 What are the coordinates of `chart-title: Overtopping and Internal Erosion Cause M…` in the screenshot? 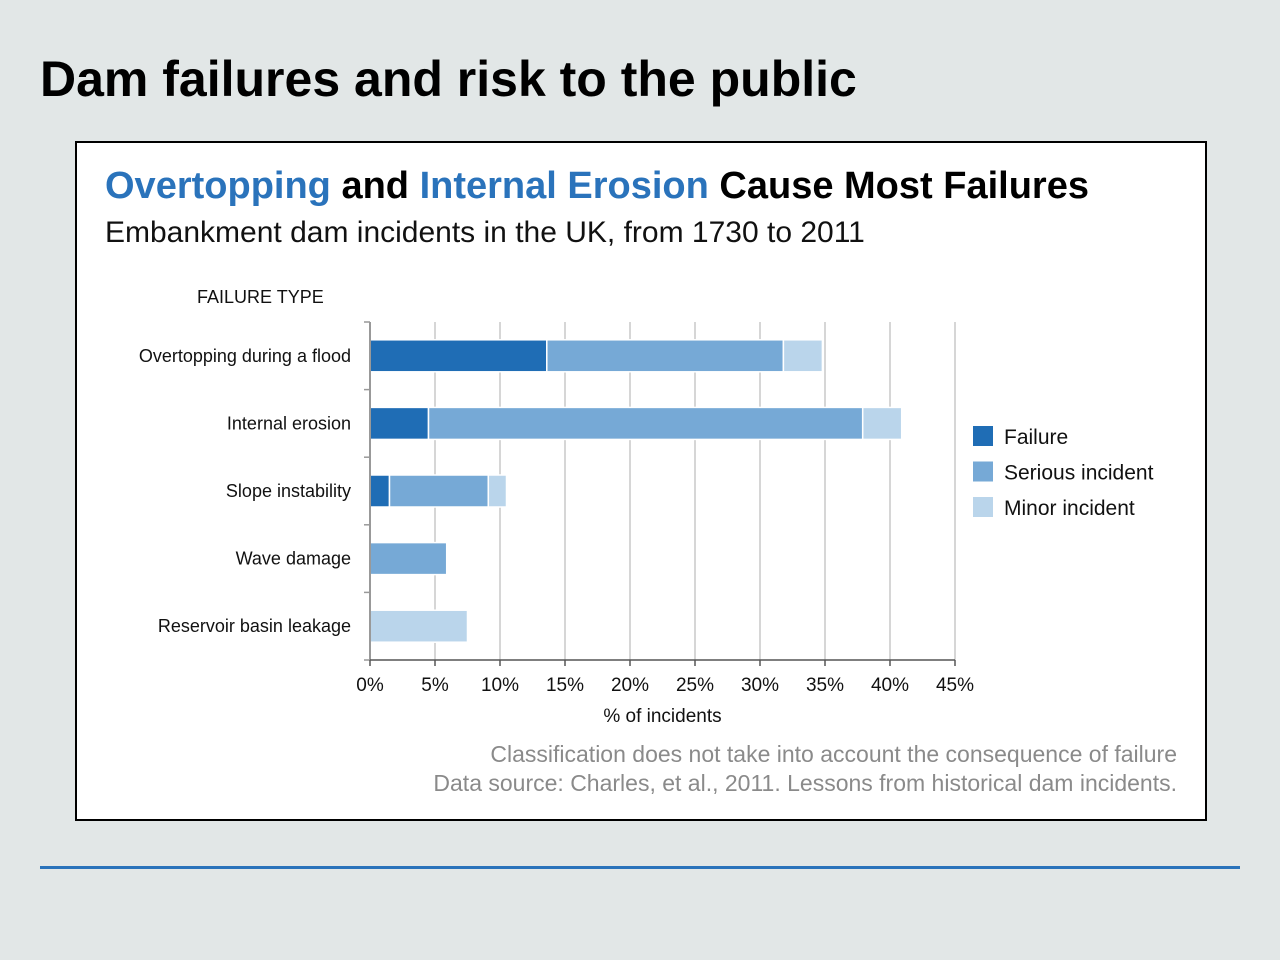 It's located at (597, 186).